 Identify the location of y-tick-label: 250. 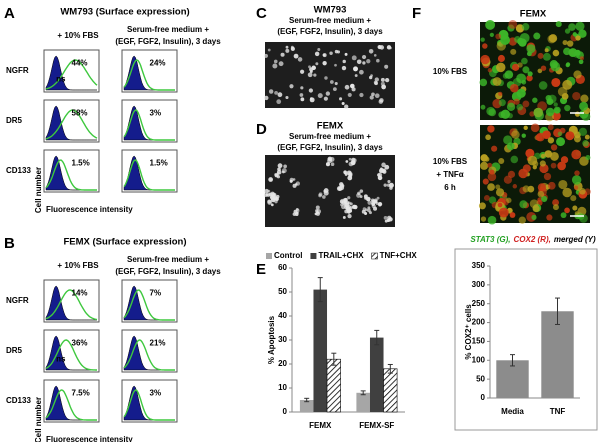
(479, 303).